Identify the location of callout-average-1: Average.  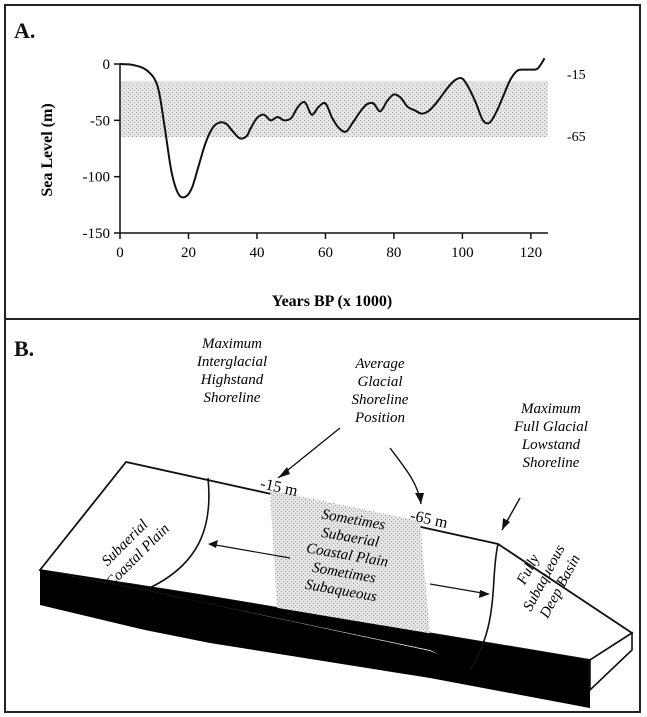
(379, 364).